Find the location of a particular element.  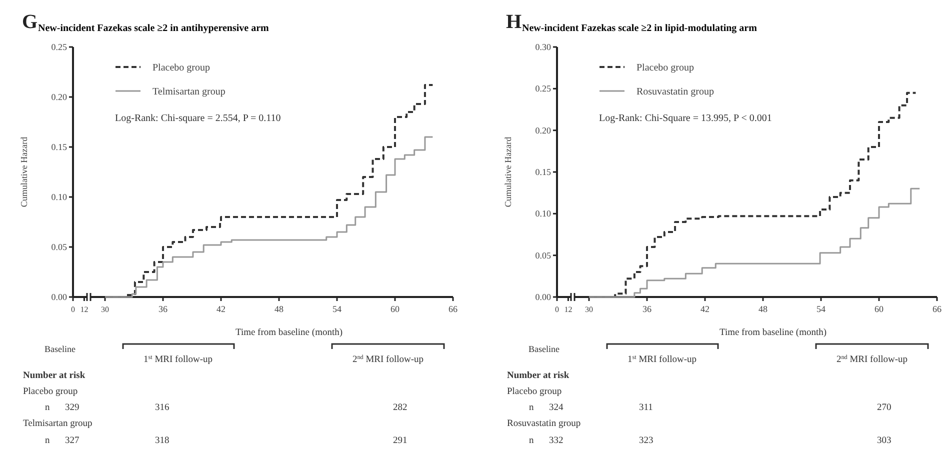

text: 311 is located at coordinates (646, 408).